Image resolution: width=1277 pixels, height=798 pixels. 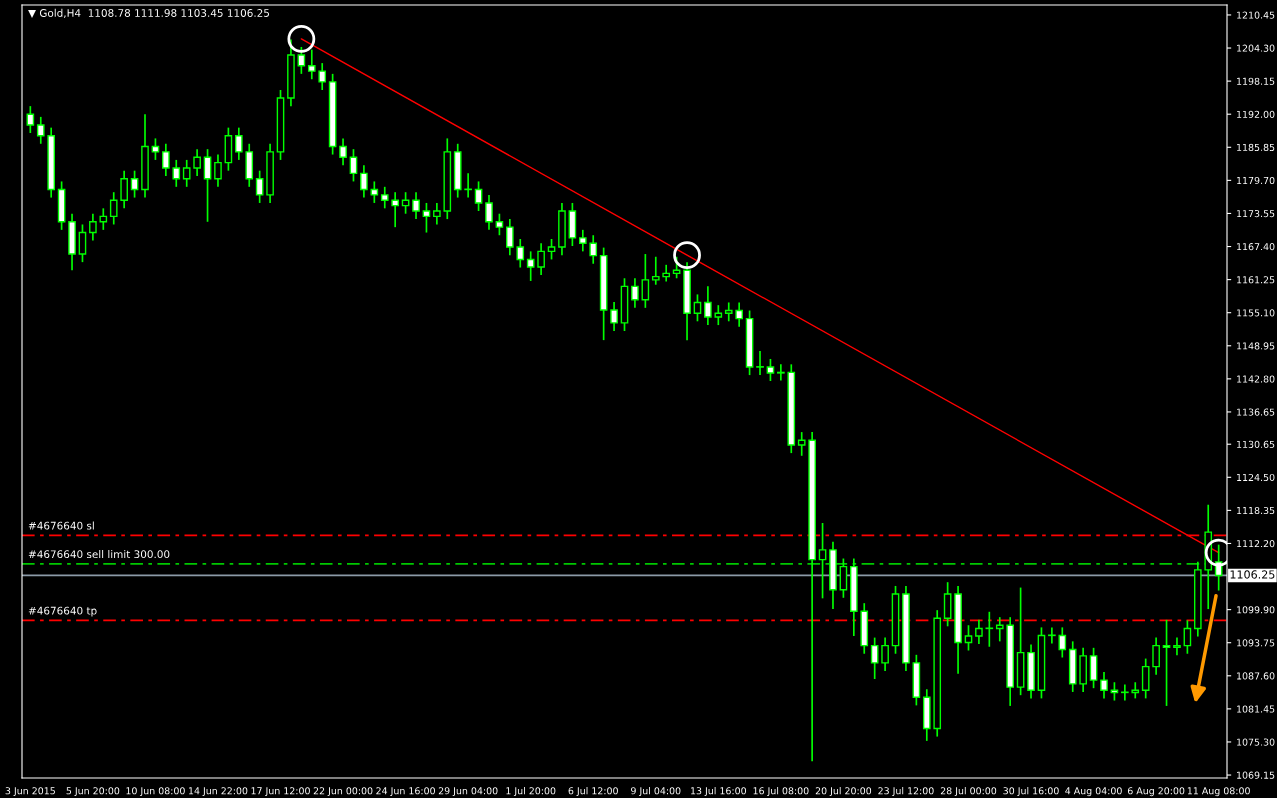 What do you see at coordinates (1256, 114) in the screenshot?
I see `y-tick-label: 1192.00` at bounding box center [1256, 114].